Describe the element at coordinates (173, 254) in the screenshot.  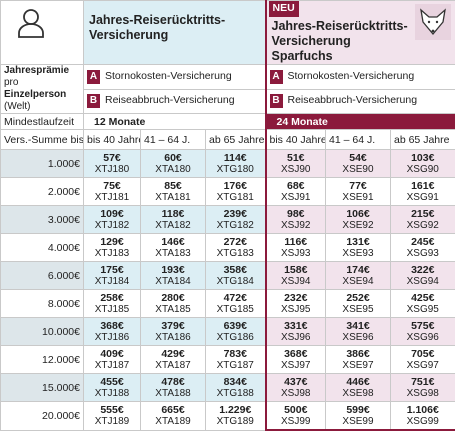
I see `tariff-code: XTA183` at that location.